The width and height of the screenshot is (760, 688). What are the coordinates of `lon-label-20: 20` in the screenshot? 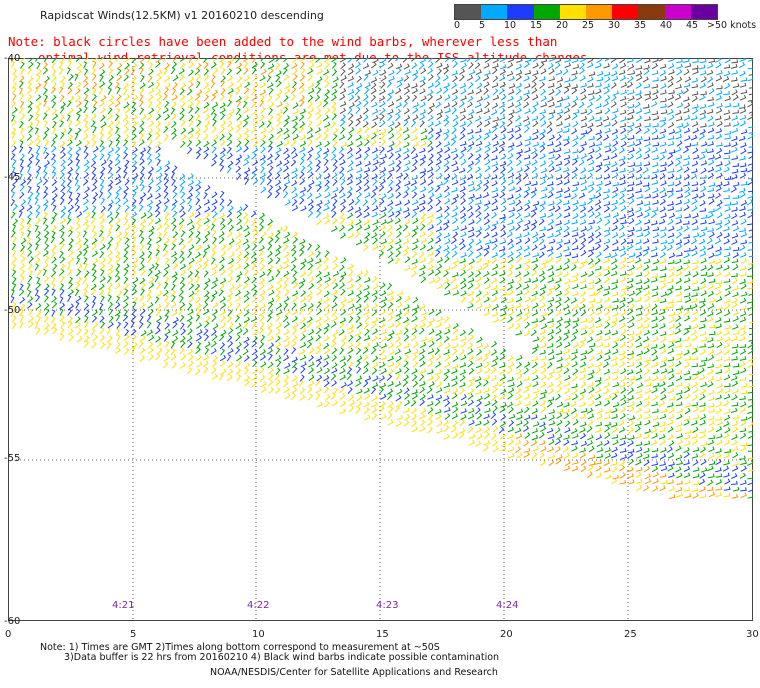 It's located at (506, 634).